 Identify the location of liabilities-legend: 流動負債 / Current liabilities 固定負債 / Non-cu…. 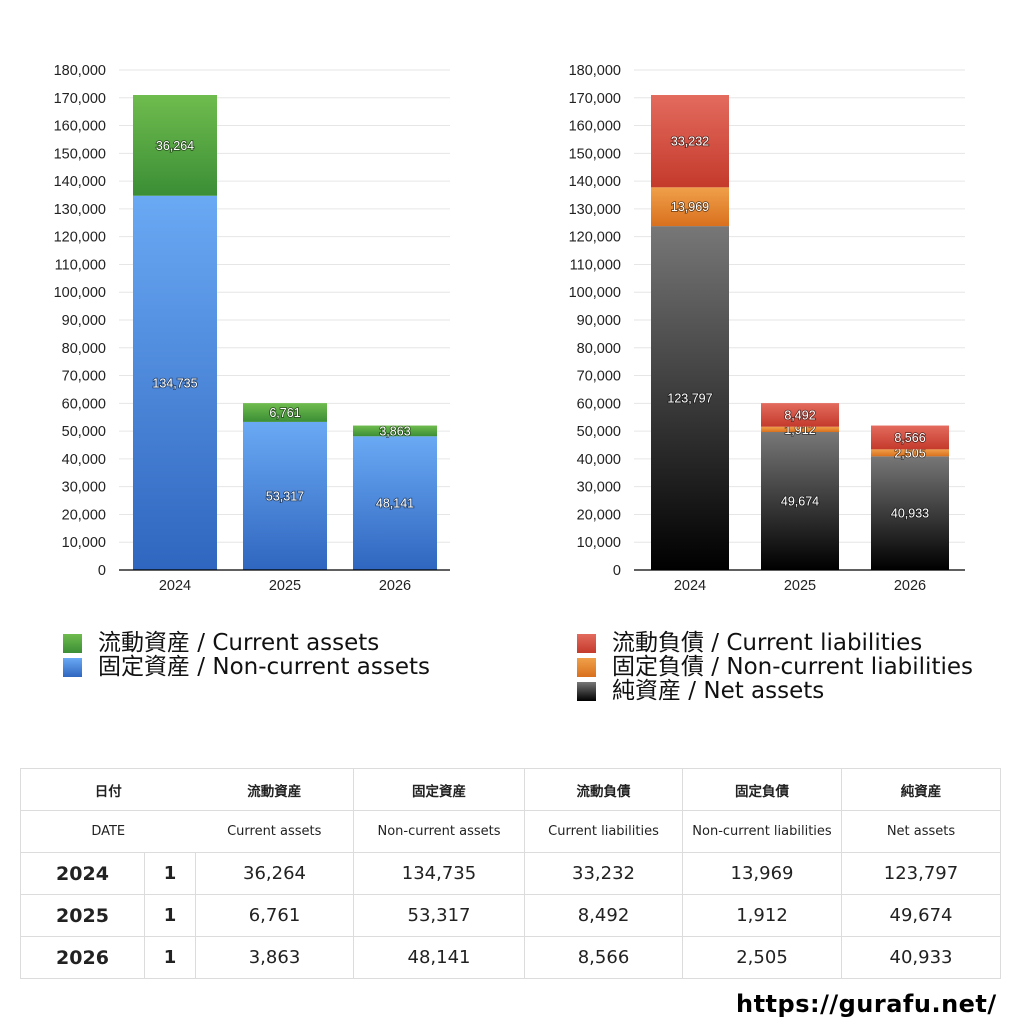
(775, 667).